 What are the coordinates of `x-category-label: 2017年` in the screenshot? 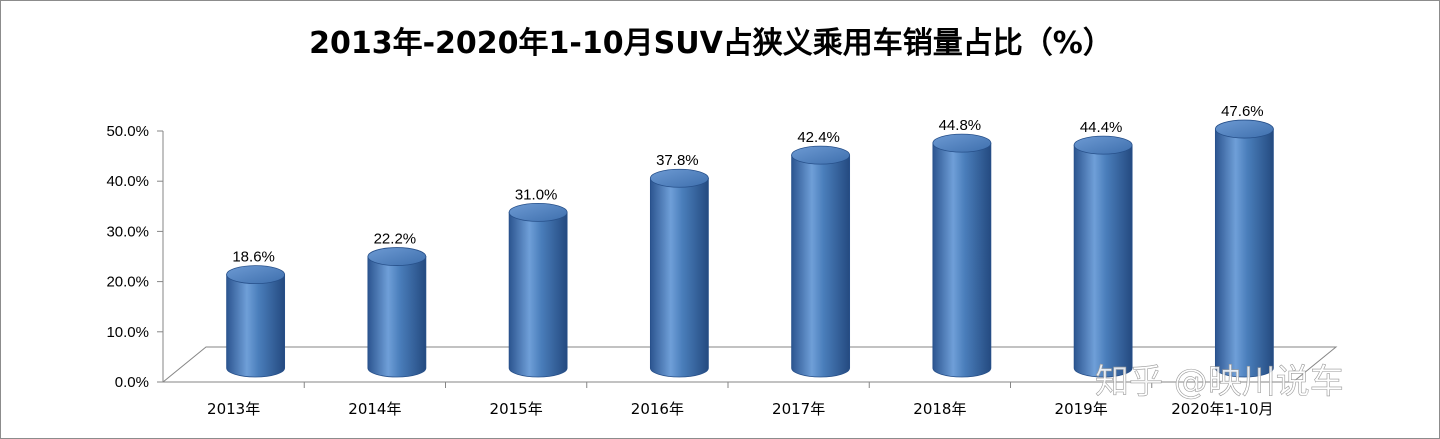 It's located at (798, 409).